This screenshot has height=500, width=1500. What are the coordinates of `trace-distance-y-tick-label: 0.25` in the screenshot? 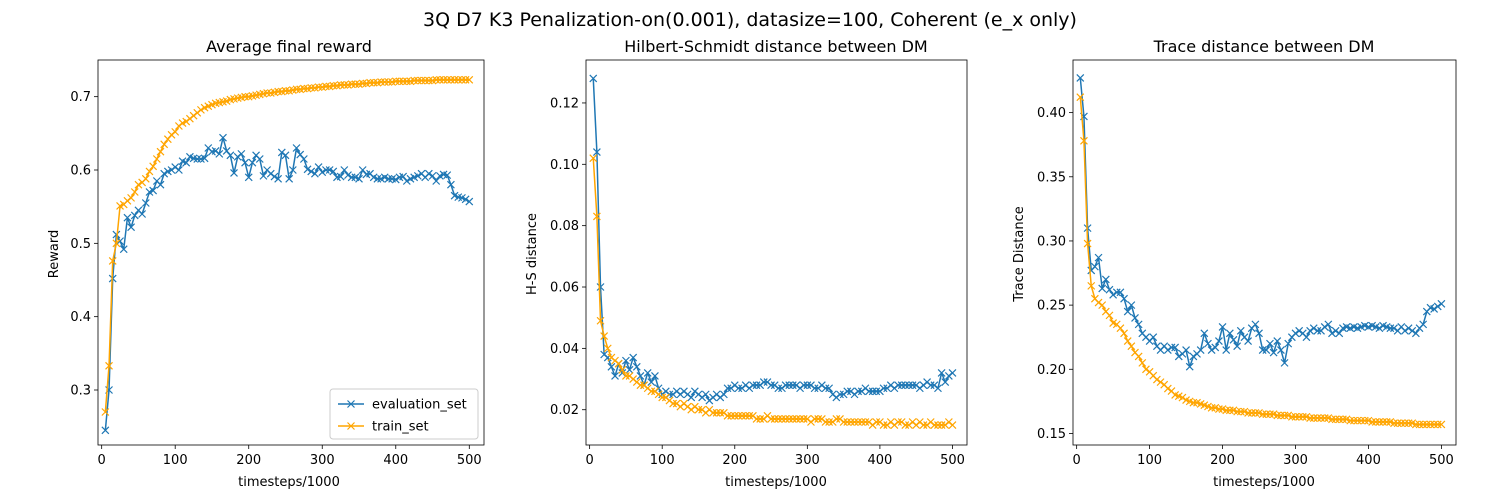 It's located at (1051, 306).